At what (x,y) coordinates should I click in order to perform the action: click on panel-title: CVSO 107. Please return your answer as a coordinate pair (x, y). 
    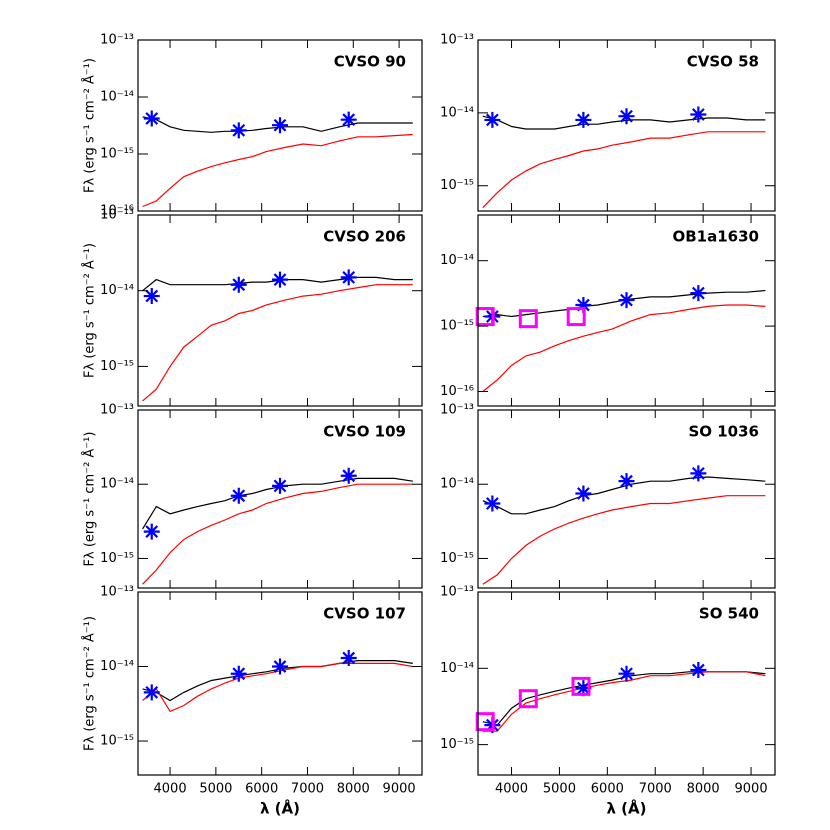
    Looking at the image, I should click on (364, 614).